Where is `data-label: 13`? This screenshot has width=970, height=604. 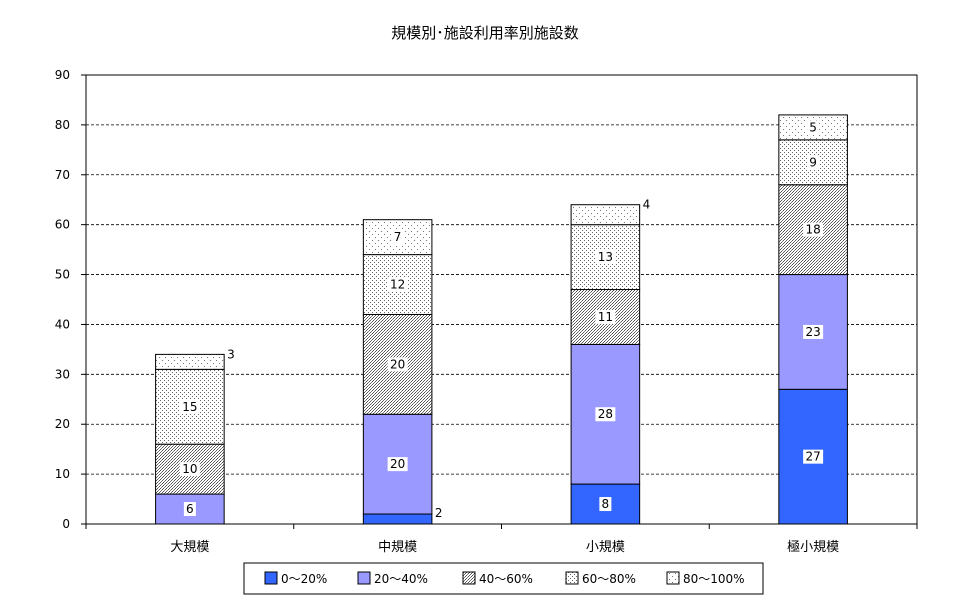 data-label: 13 is located at coordinates (605, 257).